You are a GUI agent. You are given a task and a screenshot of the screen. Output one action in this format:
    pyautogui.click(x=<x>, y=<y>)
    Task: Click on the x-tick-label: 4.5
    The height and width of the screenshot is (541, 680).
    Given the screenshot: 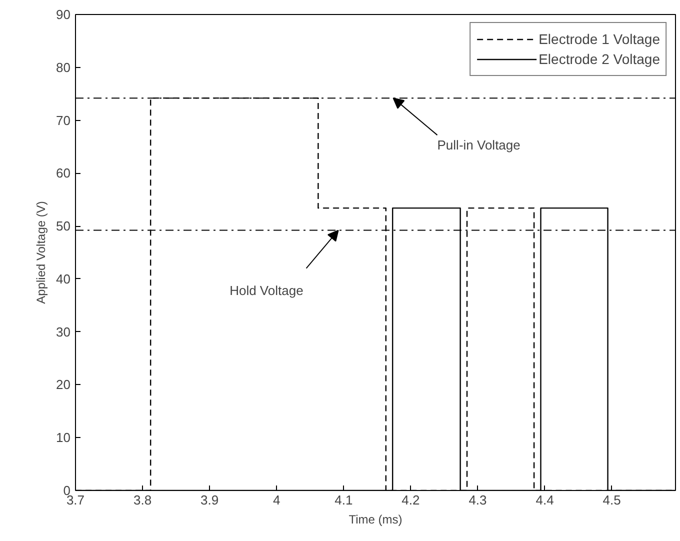 What is the action you would take?
    pyautogui.click(x=611, y=500)
    